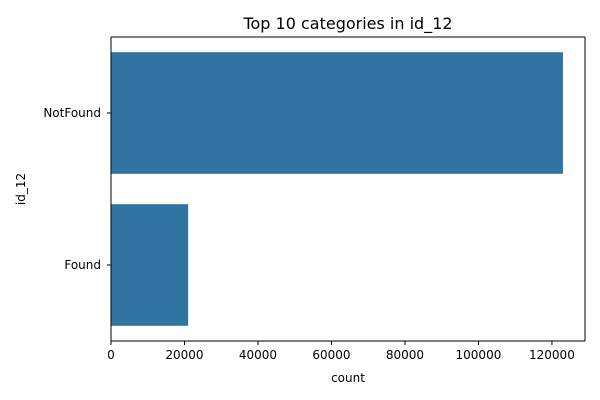 The image size is (600, 400). I want to click on x-axis-ticks: 0 20000 40000 60000 80000 100000 120000, so click(341, 351).